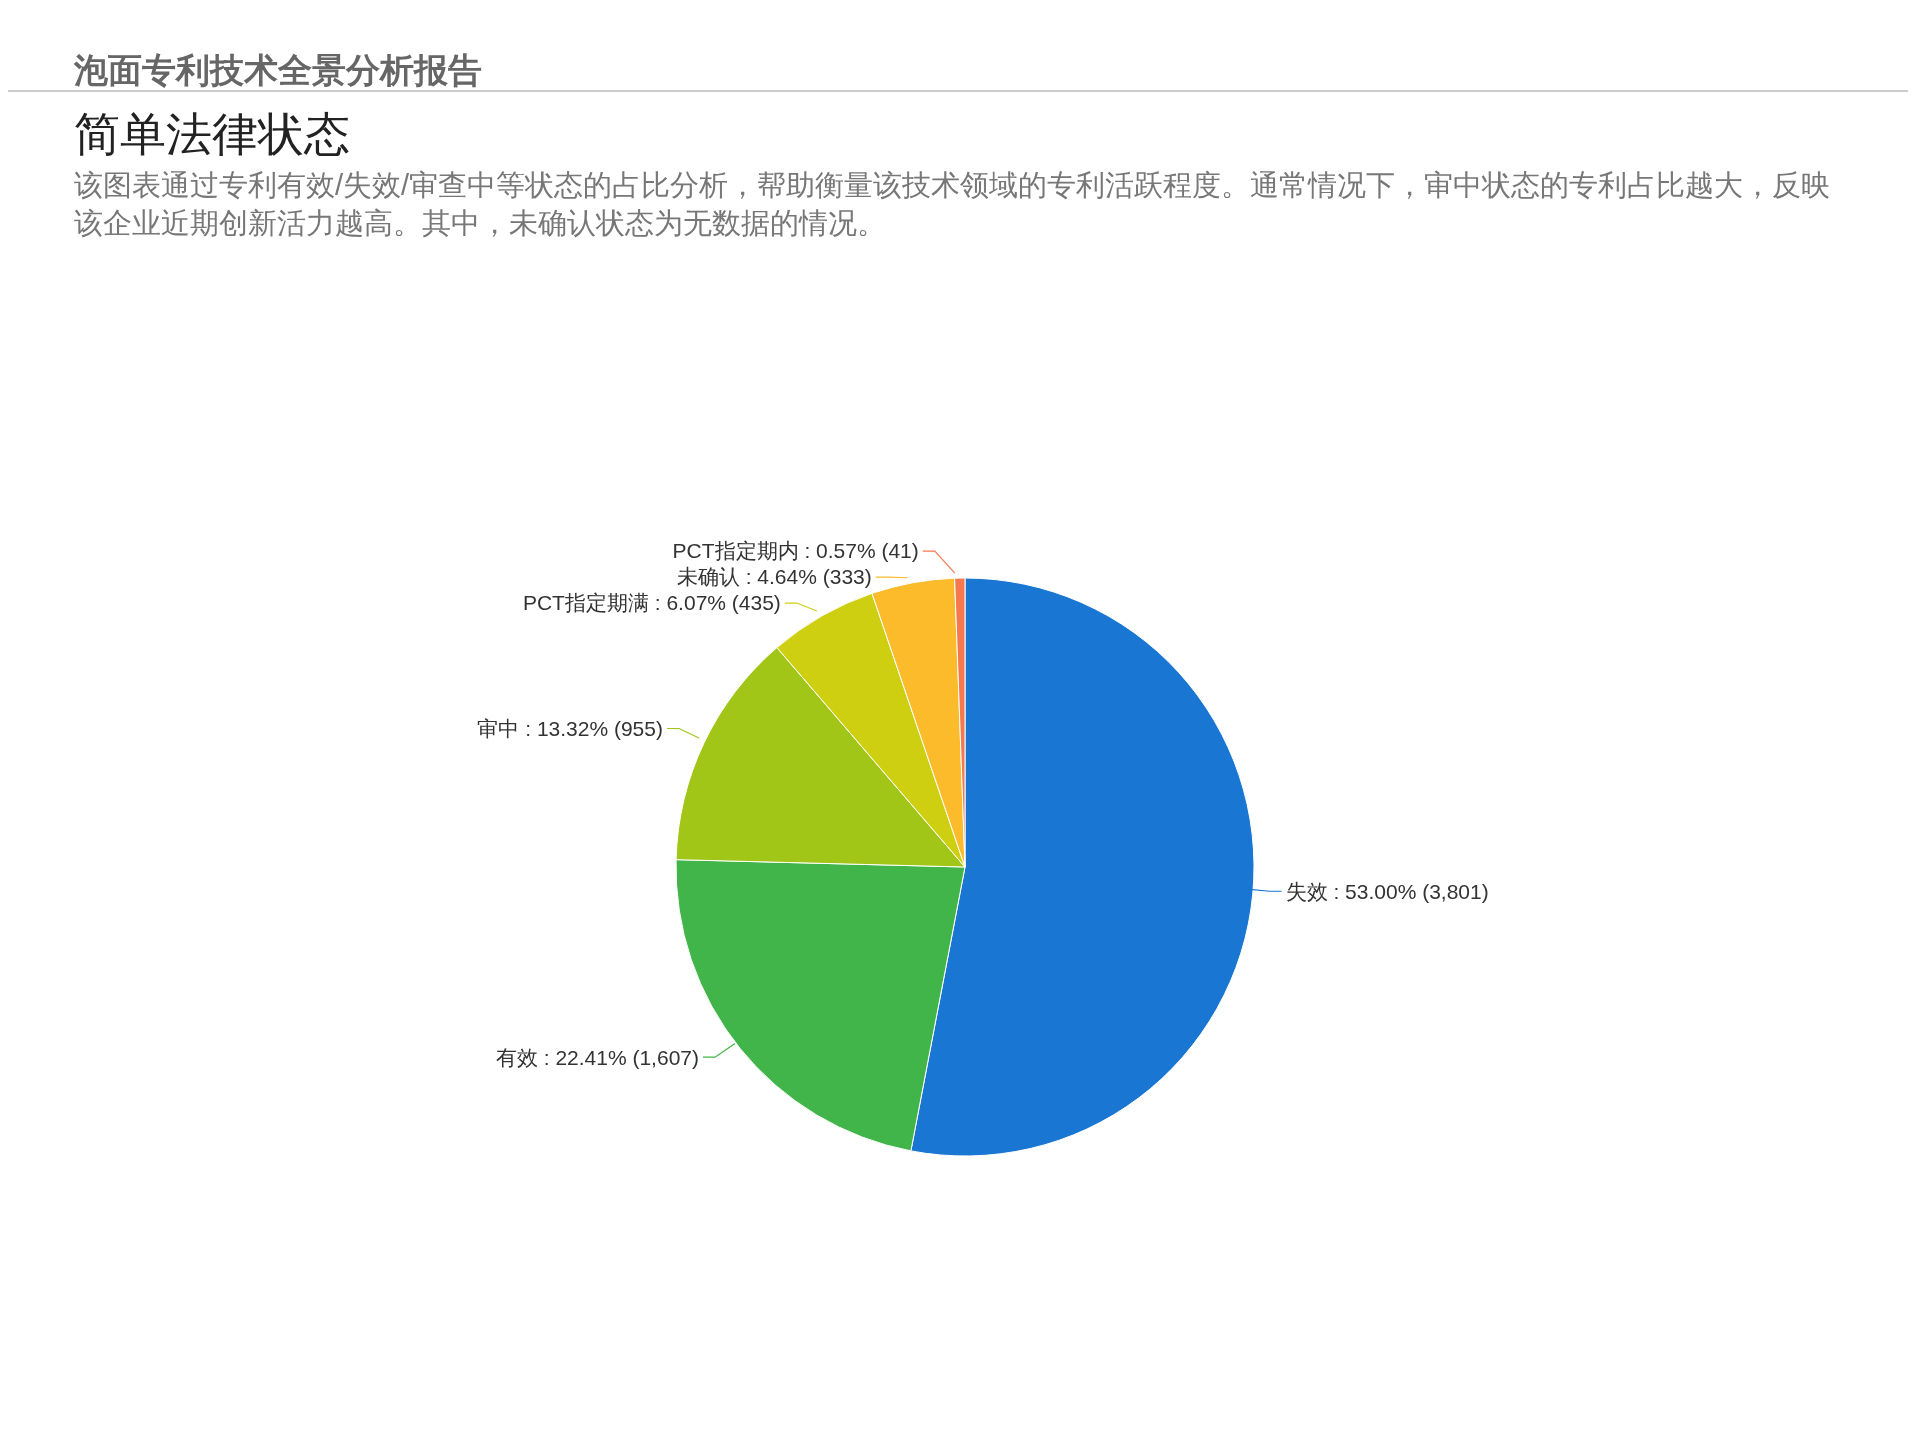 The width and height of the screenshot is (1919, 1439). What do you see at coordinates (774, 577) in the screenshot?
I see `slice-label: 未确认 : 4.64% (333)` at bounding box center [774, 577].